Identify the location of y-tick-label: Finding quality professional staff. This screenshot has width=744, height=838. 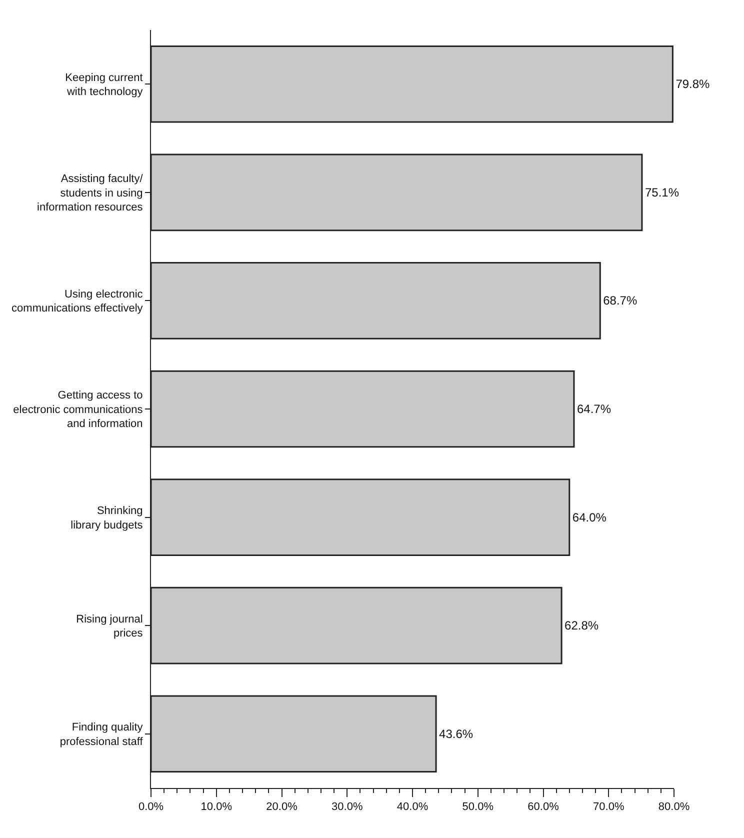
(102, 735).